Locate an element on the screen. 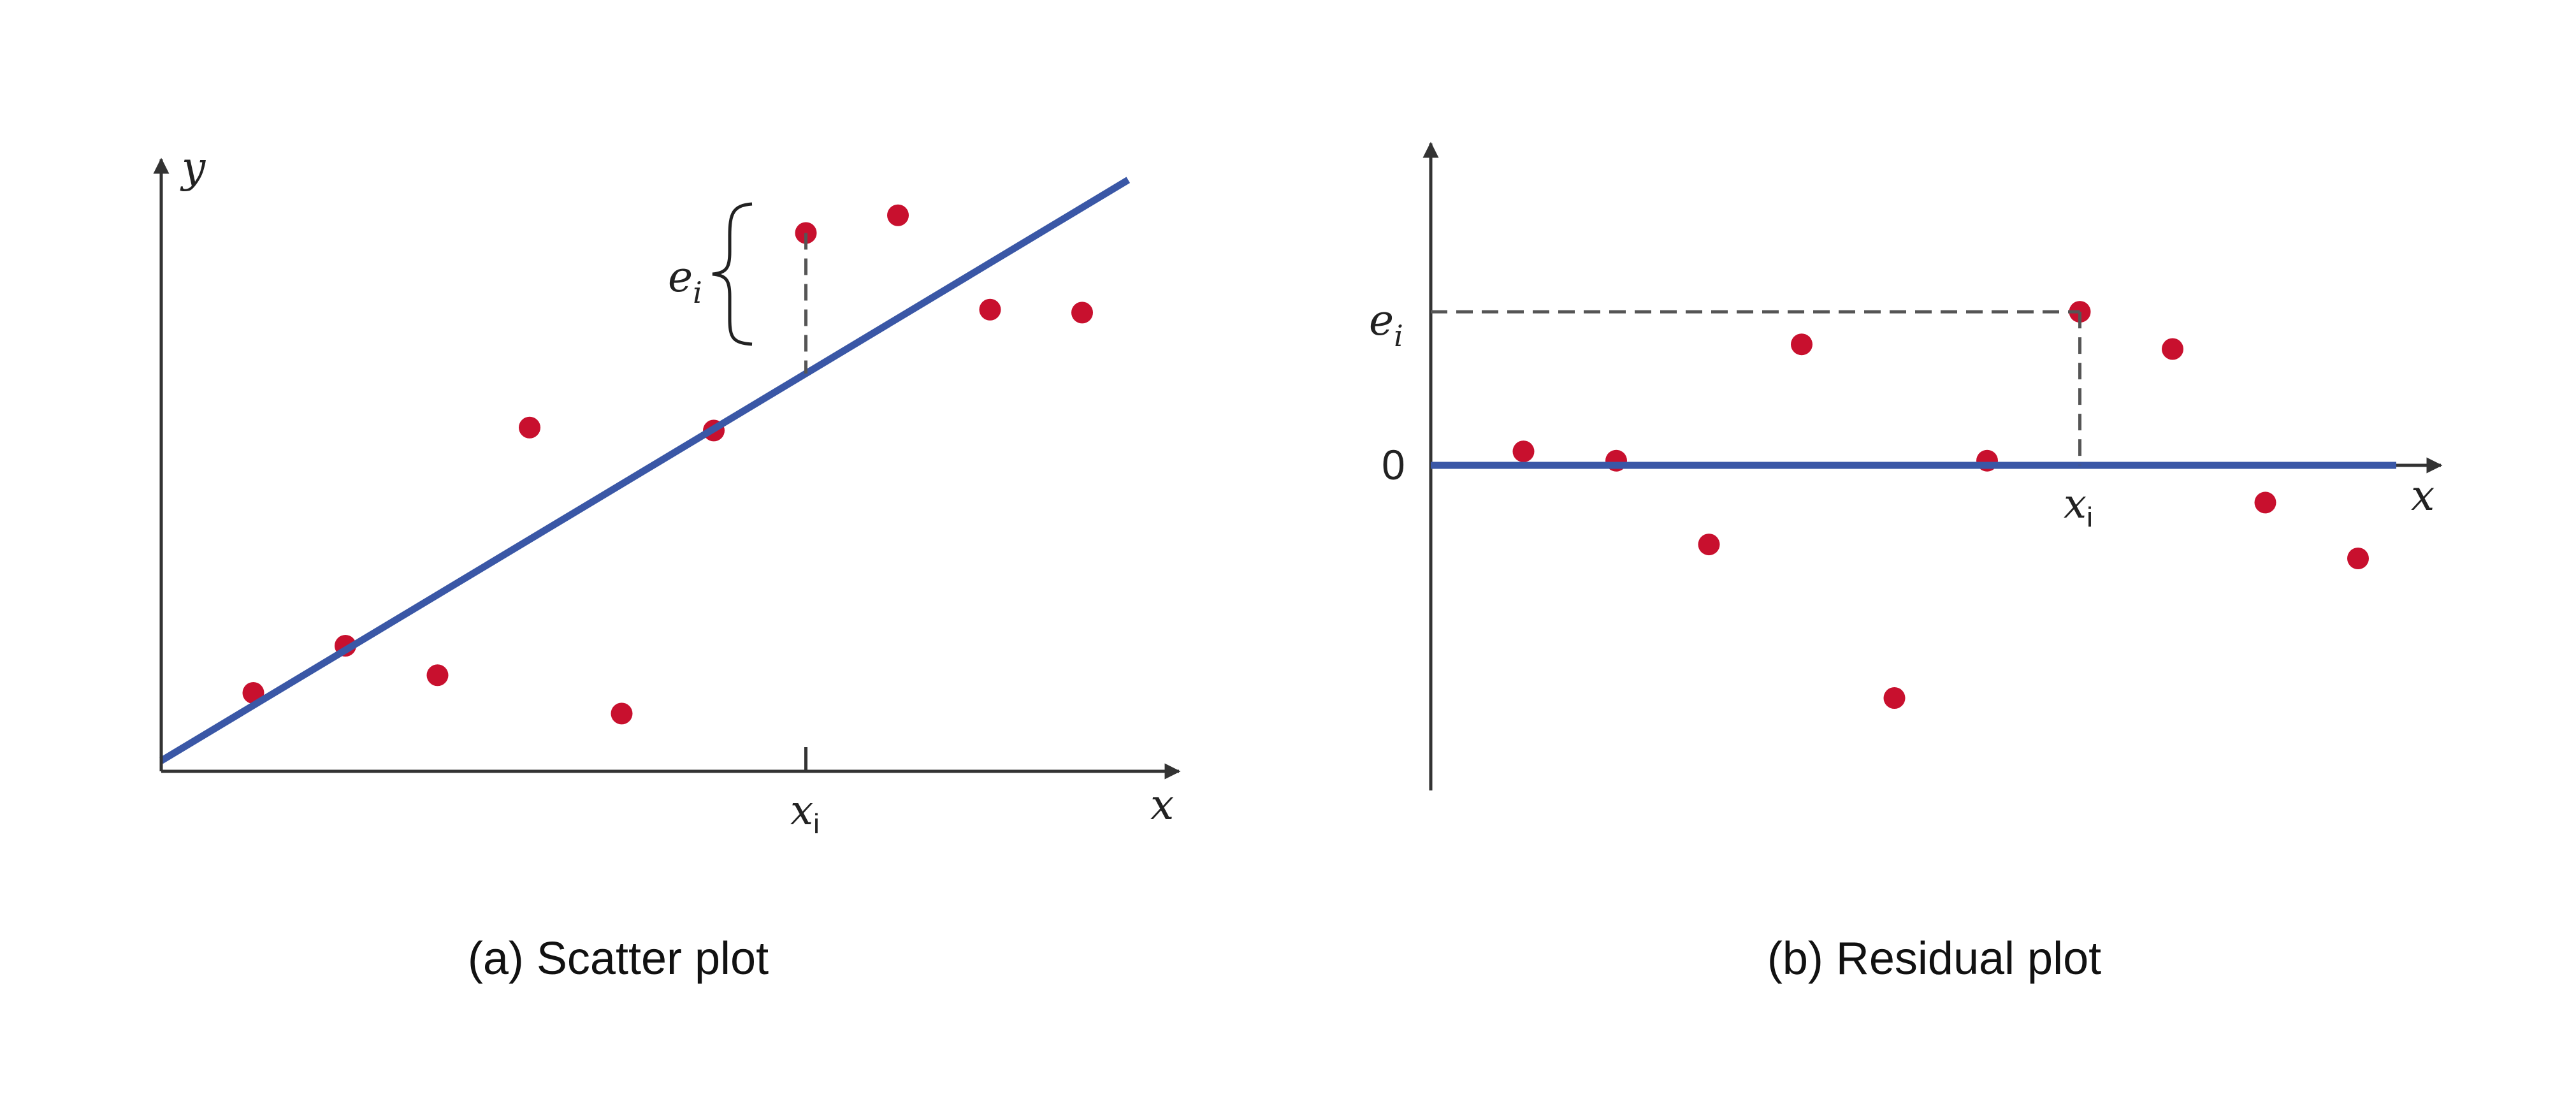 The height and width of the screenshot is (1113, 2576). zero-label: 0 is located at coordinates (1393, 464).